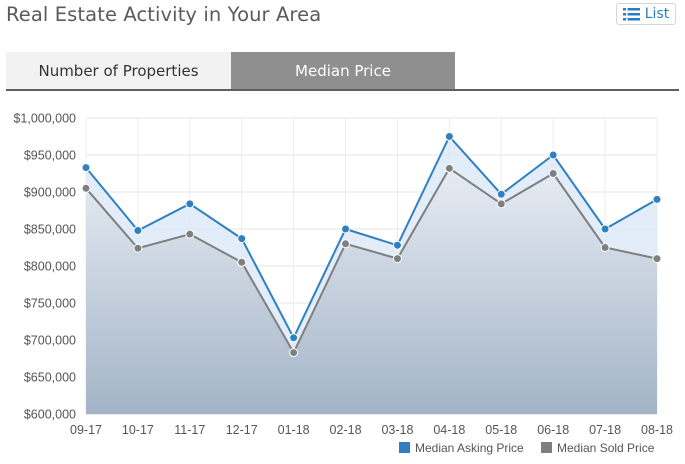 This screenshot has width=685, height=464. Describe the element at coordinates (404, 447) in the screenshot. I see `legend-swatch-asking` at that location.